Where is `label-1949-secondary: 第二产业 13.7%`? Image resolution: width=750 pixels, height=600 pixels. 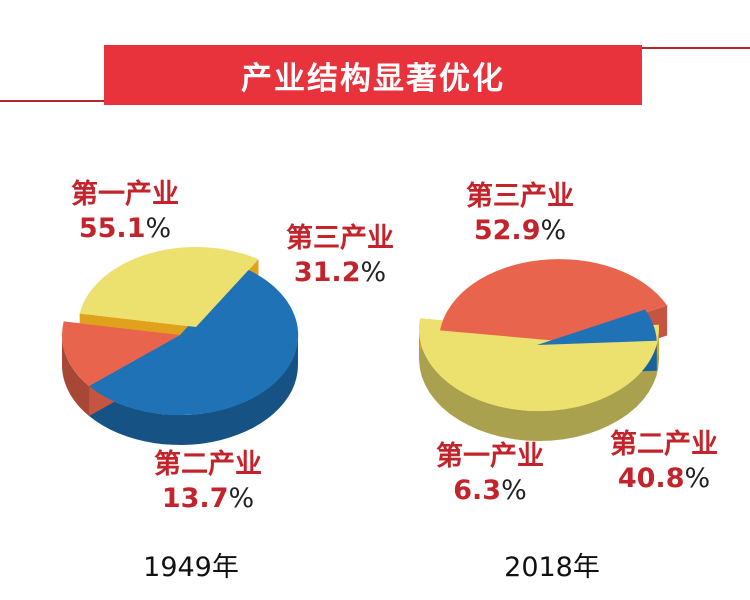 label-1949-secondary: 第二产业 13.7% is located at coordinates (208, 482).